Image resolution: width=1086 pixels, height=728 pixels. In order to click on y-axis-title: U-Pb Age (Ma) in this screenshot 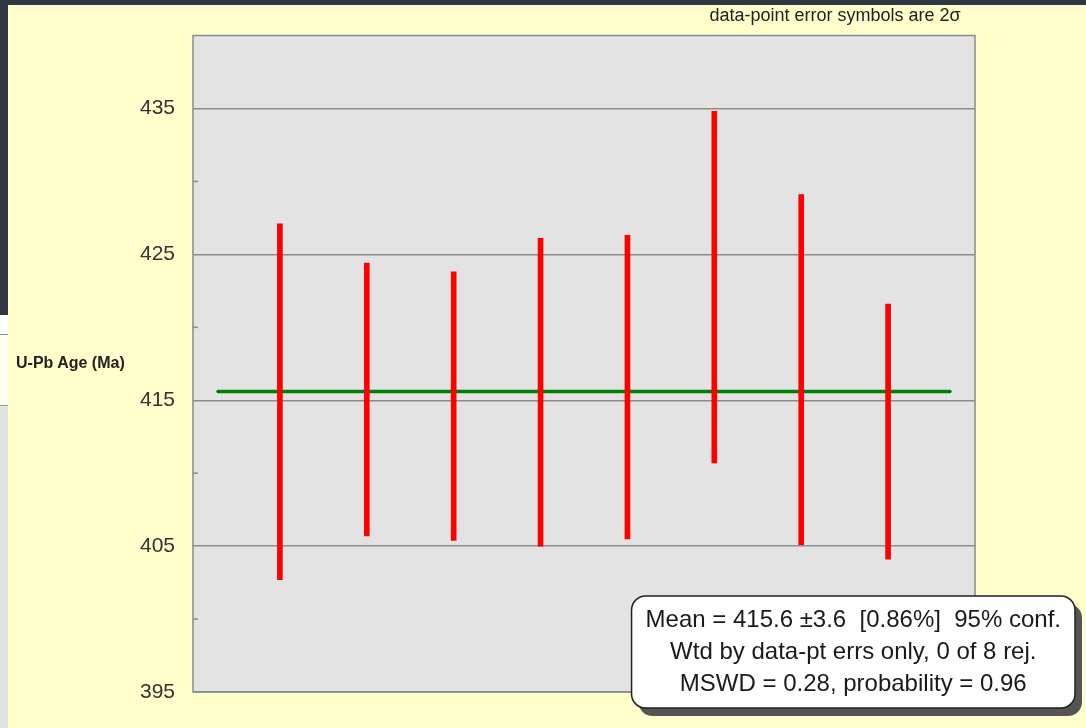, I will do `click(70, 363)`.